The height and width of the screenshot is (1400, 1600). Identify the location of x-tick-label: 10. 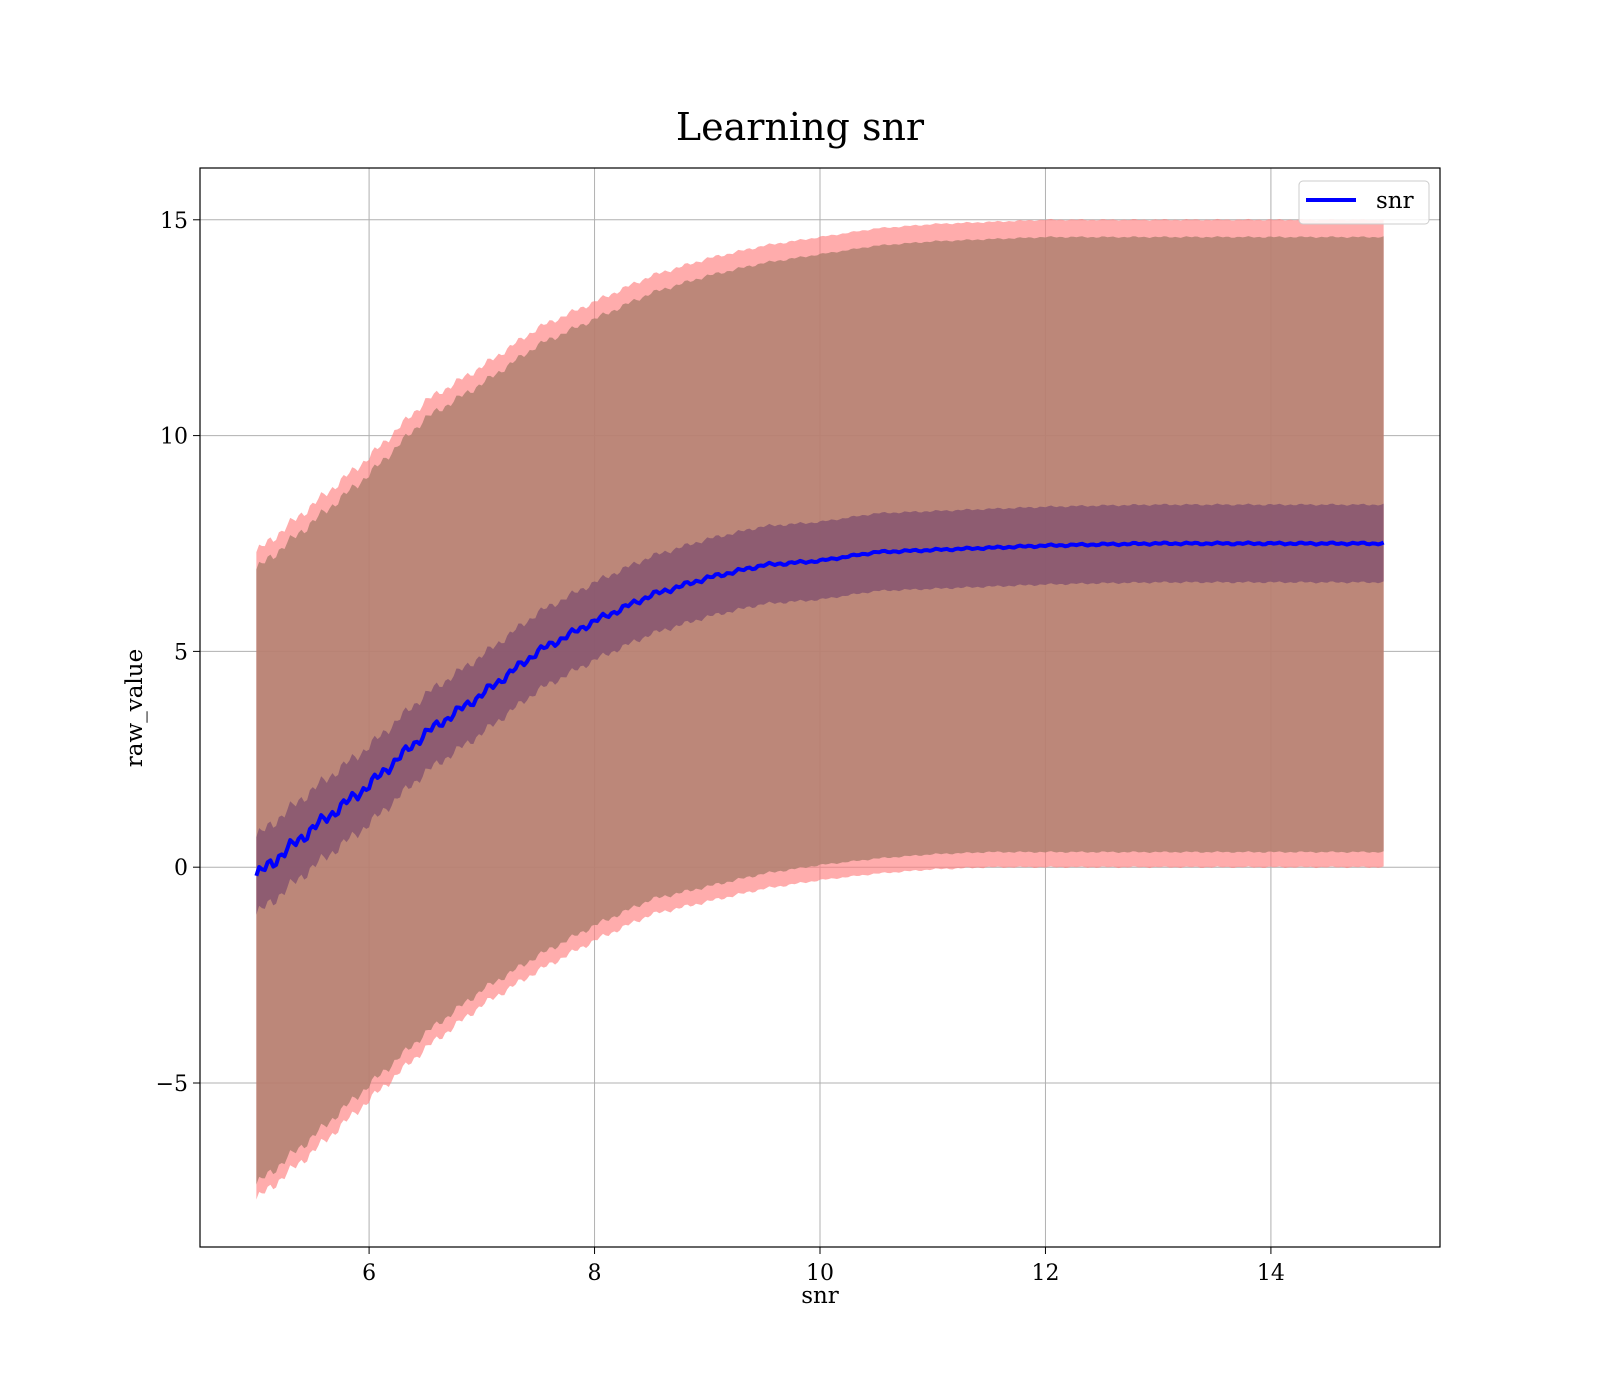
(820, 1273).